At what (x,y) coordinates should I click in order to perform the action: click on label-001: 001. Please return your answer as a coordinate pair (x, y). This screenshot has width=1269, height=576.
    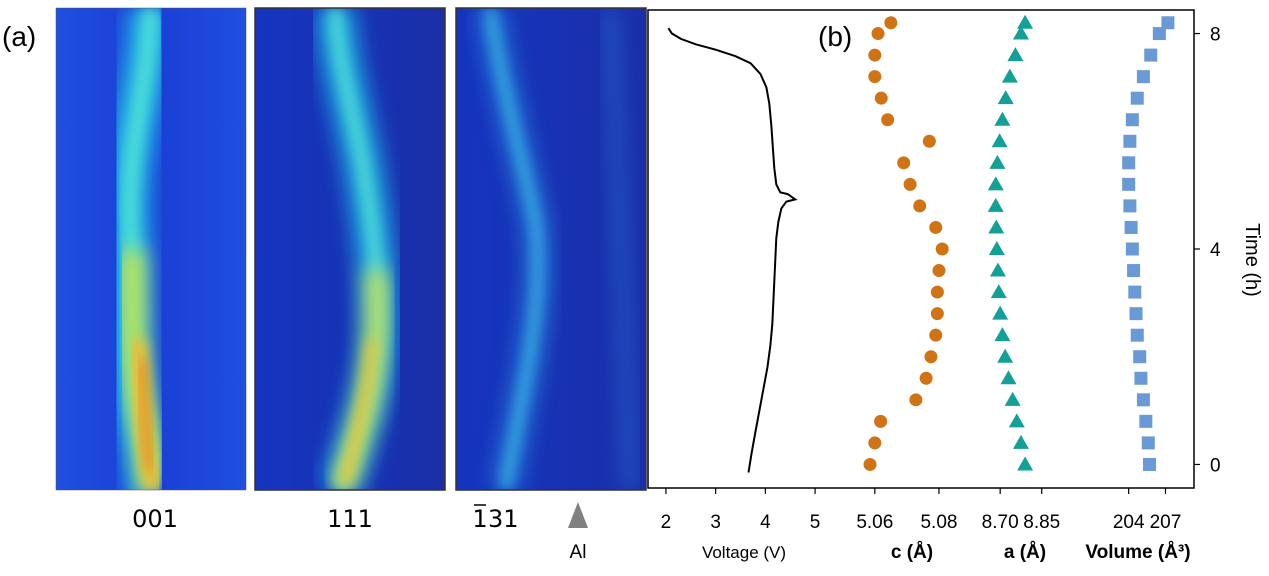
    Looking at the image, I should click on (155, 519).